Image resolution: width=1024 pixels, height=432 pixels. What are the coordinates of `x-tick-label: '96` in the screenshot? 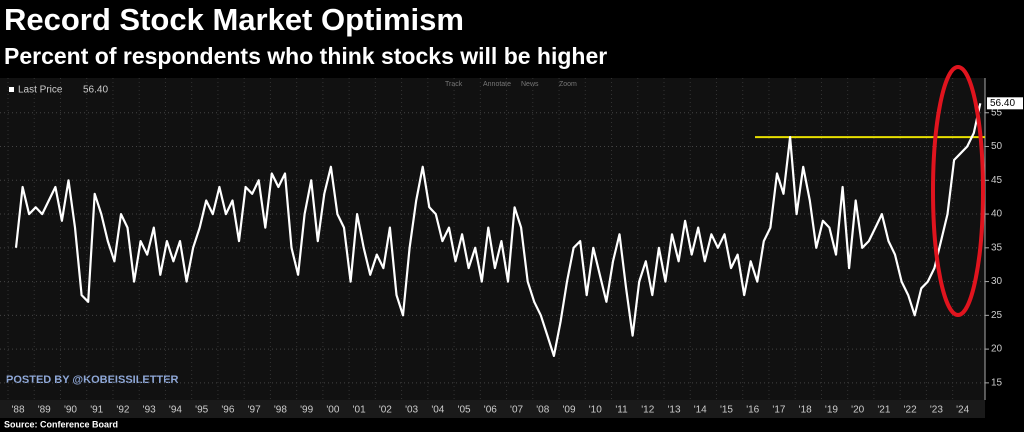 It's located at (227, 410).